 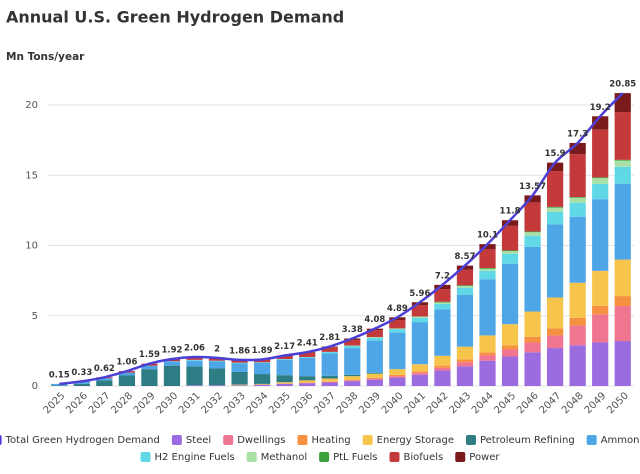 I want to click on x-tick-label: 2035, so click(x=280, y=403).